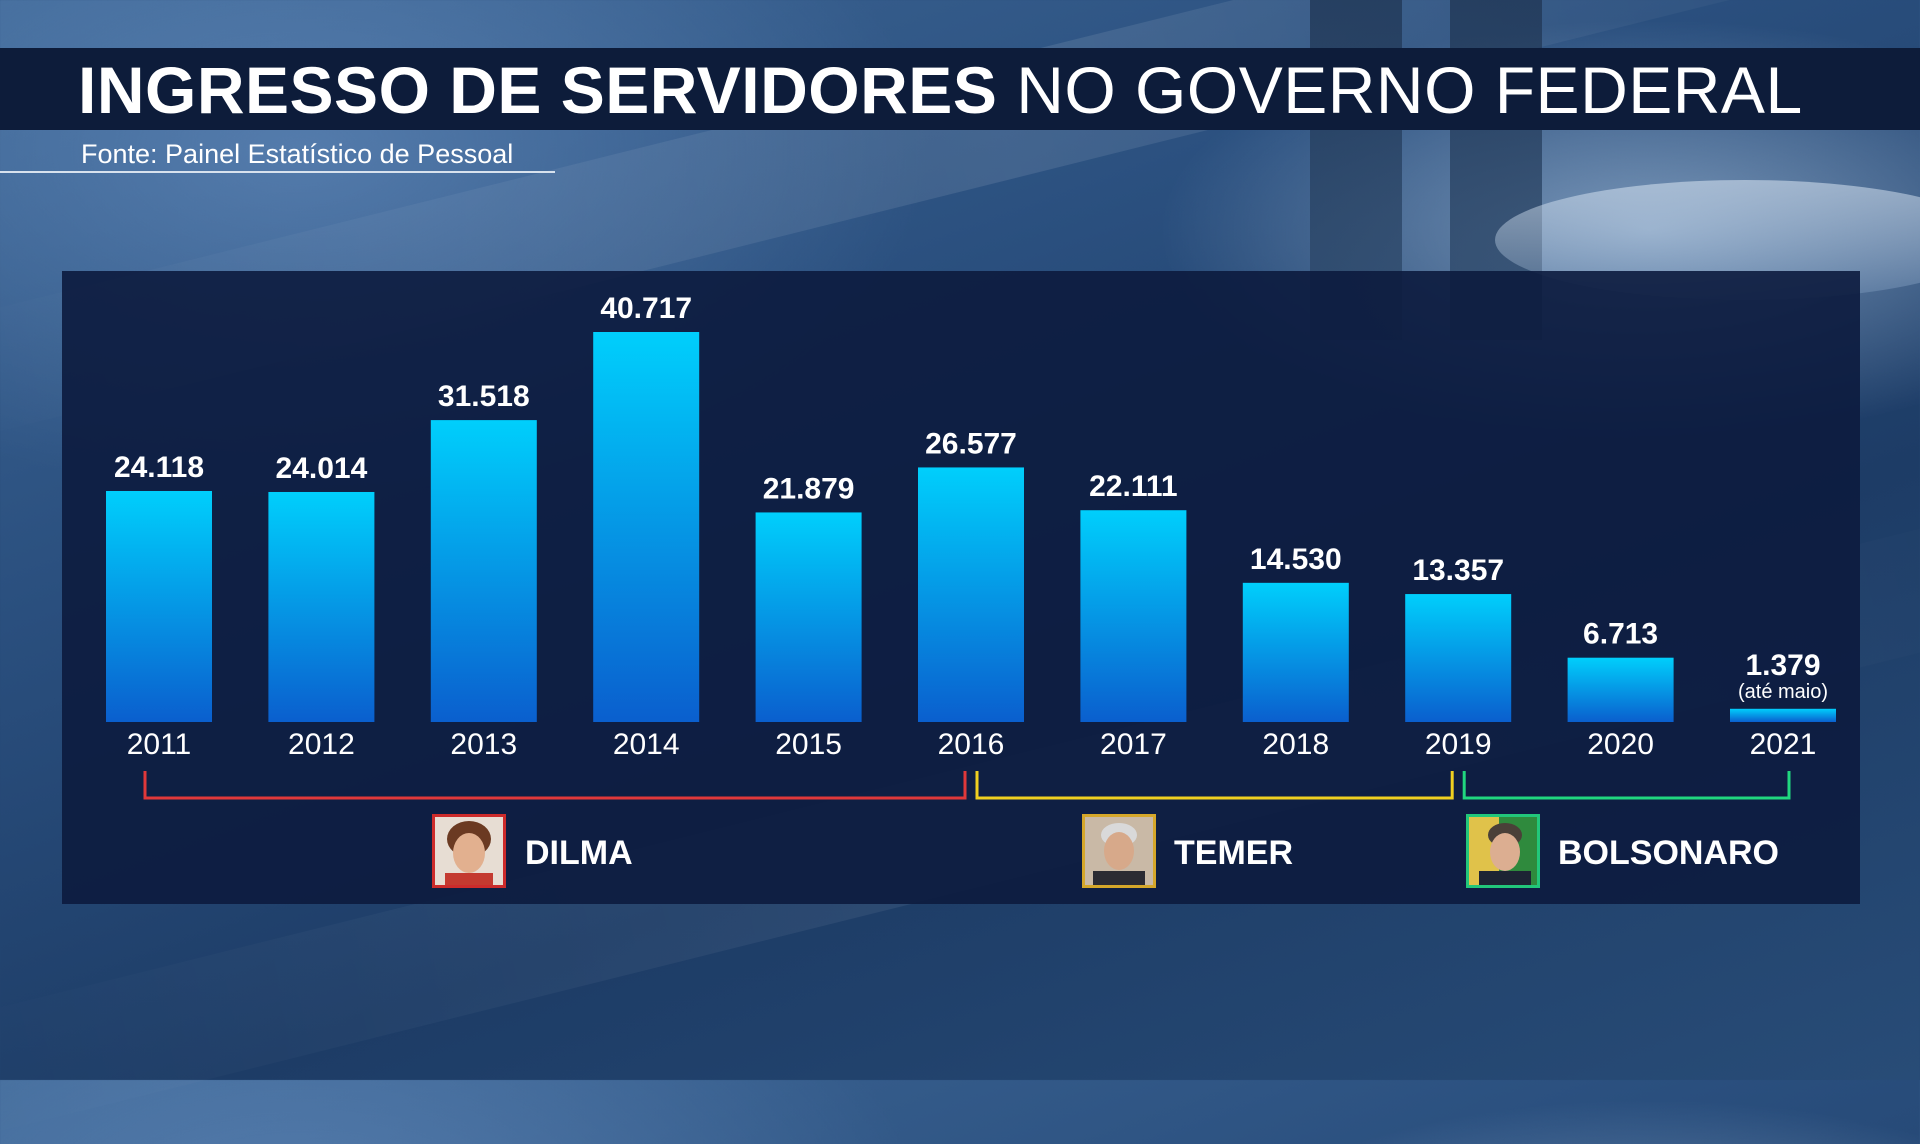 Image resolution: width=1920 pixels, height=1144 pixels. What do you see at coordinates (971, 594) in the screenshot?
I see `bar-2016` at bounding box center [971, 594].